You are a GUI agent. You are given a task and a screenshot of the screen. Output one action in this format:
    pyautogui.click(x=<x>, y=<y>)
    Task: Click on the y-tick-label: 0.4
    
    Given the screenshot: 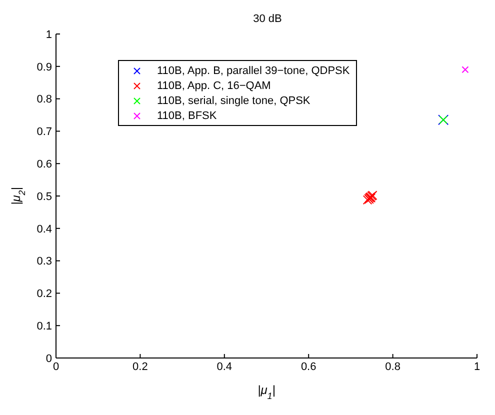 What is the action you would take?
    pyautogui.click(x=44, y=229)
    